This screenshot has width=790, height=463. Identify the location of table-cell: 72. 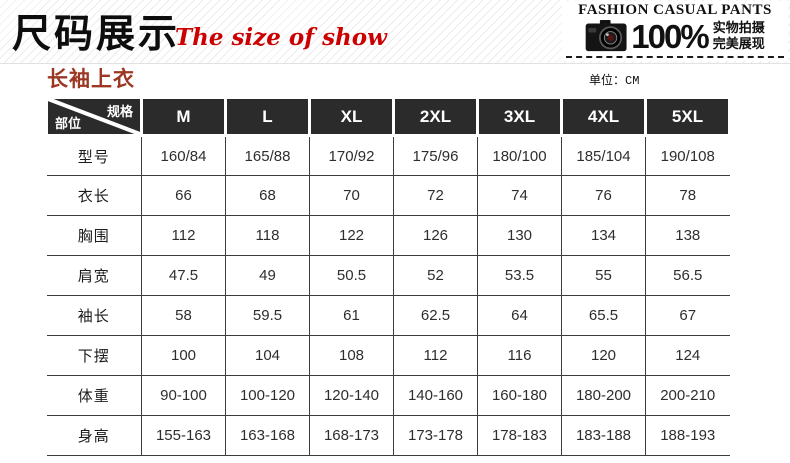
(435, 195).